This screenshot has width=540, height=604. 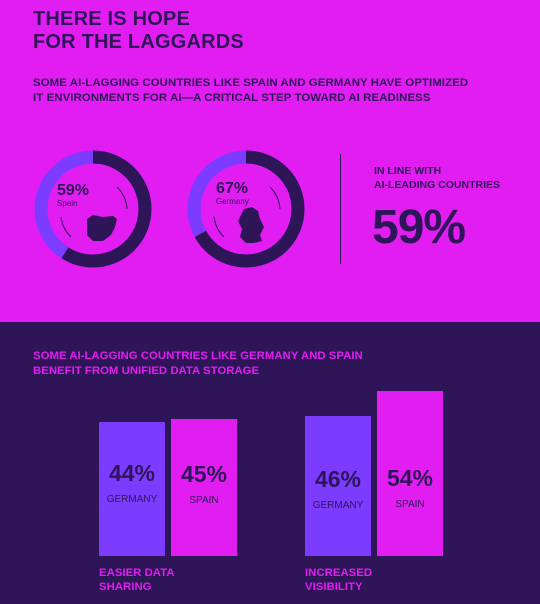 I want to click on inline-label-line-1: IN LINE WITH, so click(x=408, y=171).